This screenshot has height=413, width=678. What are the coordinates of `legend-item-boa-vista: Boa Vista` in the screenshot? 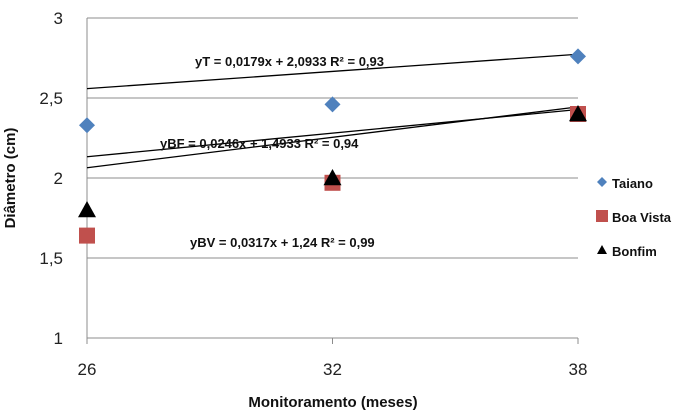 It's located at (634, 217).